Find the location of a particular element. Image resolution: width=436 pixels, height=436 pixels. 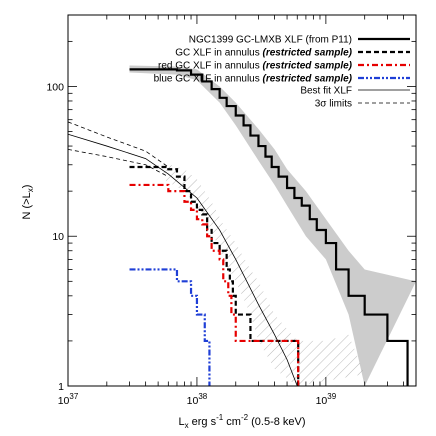

legend-label-4: Best fit XLF is located at coordinates (326, 91).